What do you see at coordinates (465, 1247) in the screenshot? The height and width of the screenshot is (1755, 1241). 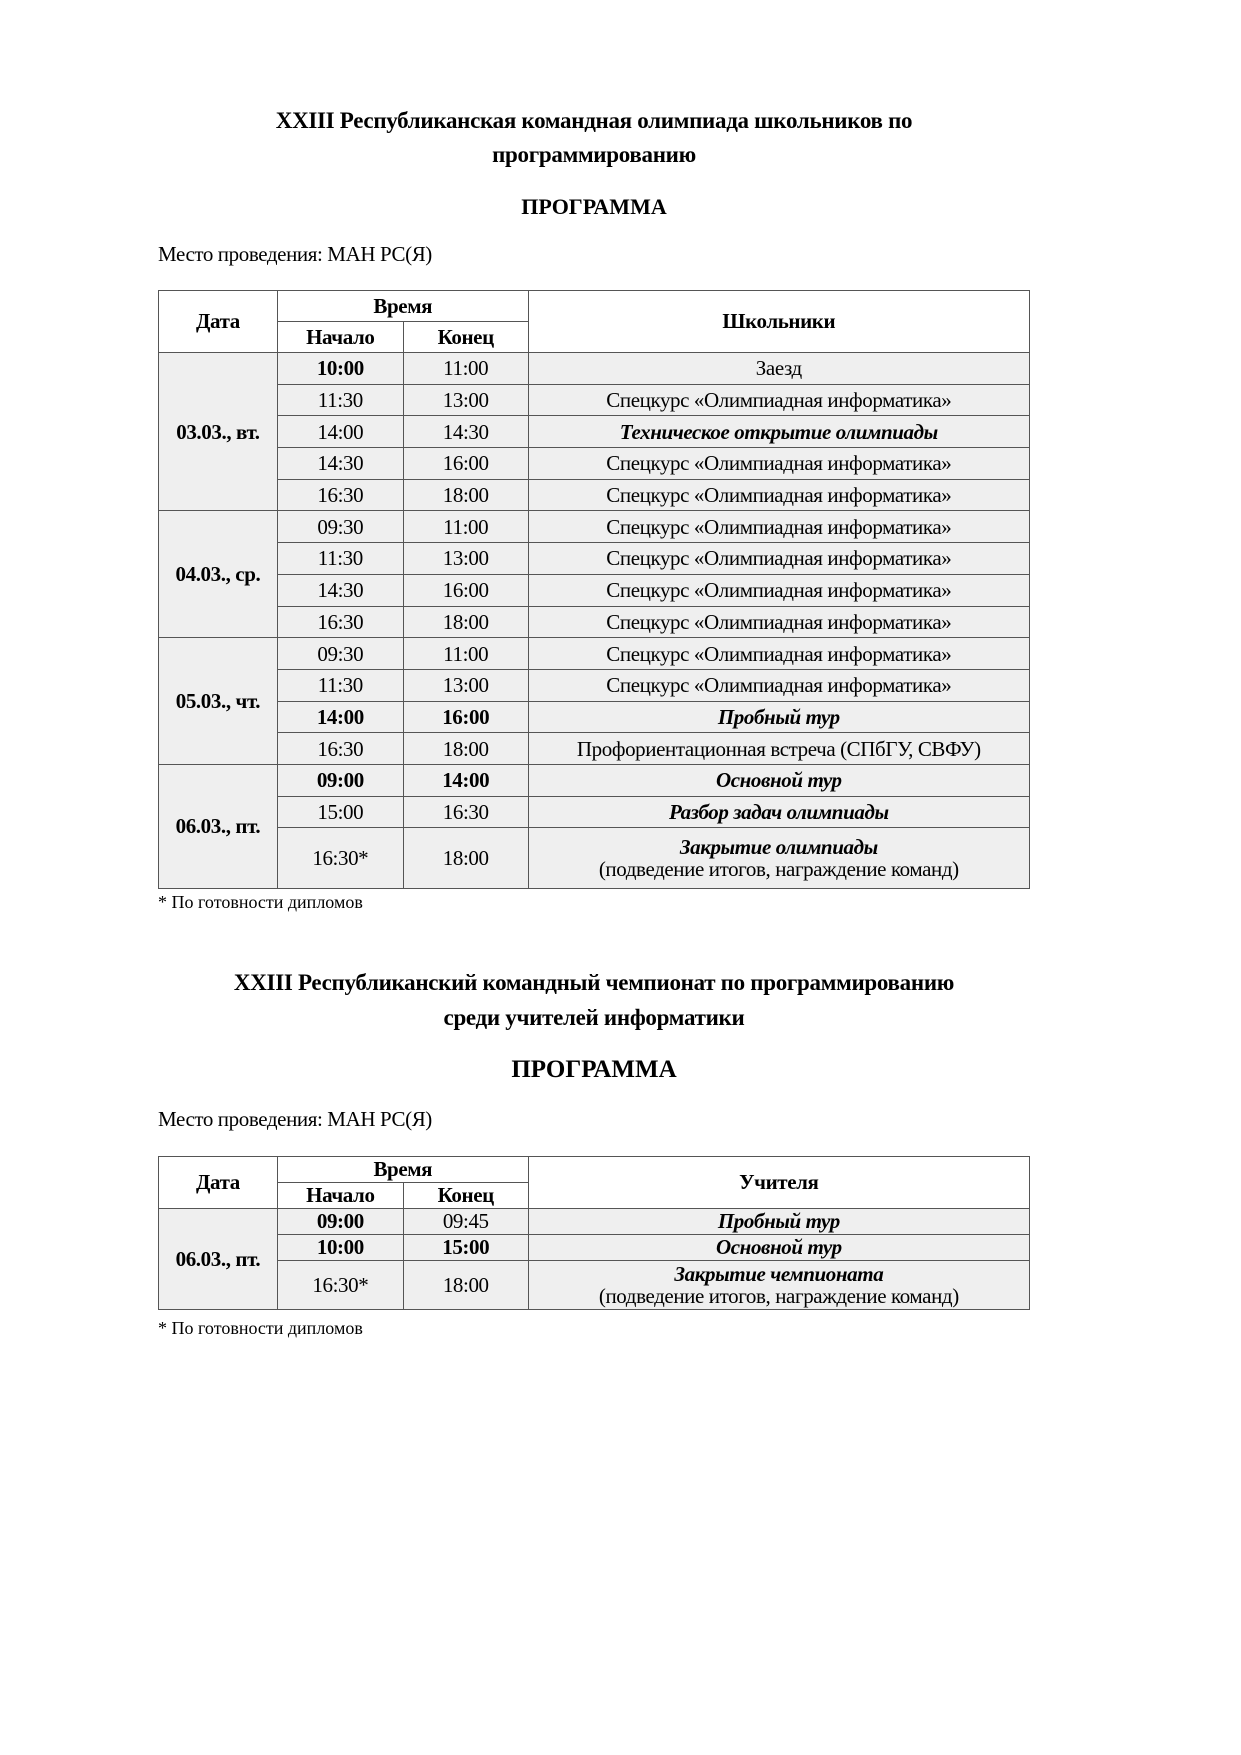 I see `end-time-cell: 15:00` at bounding box center [465, 1247].